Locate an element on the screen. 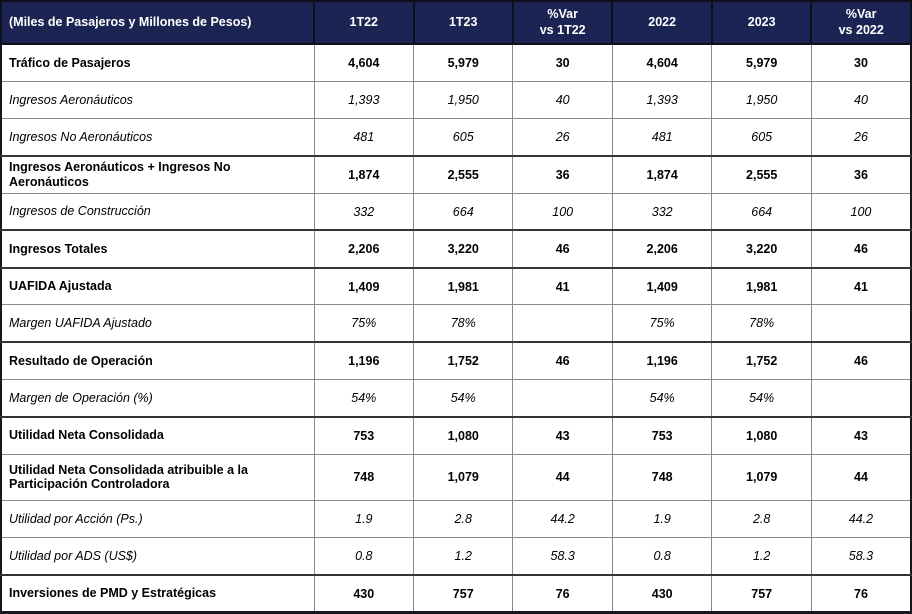  column-header-var-vs-2022: %Var vs 2022 is located at coordinates (861, 22).